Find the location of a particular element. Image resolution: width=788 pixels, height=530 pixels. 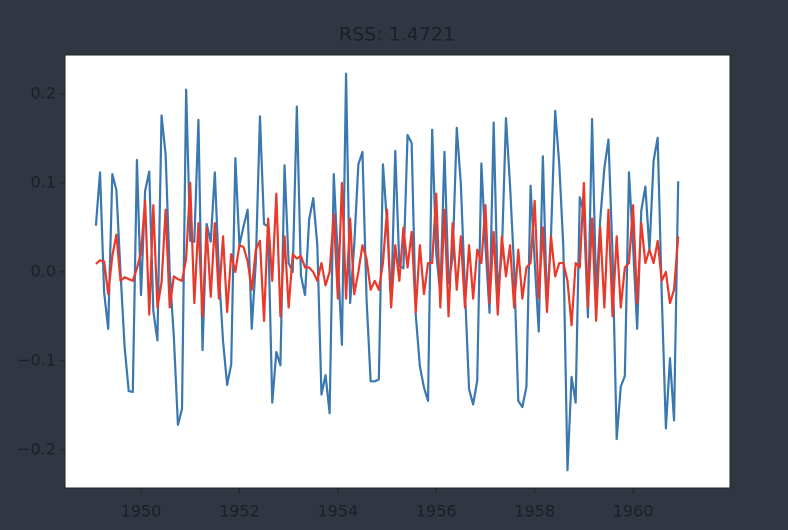

x-tick-label: 1954 is located at coordinates (337, 511).